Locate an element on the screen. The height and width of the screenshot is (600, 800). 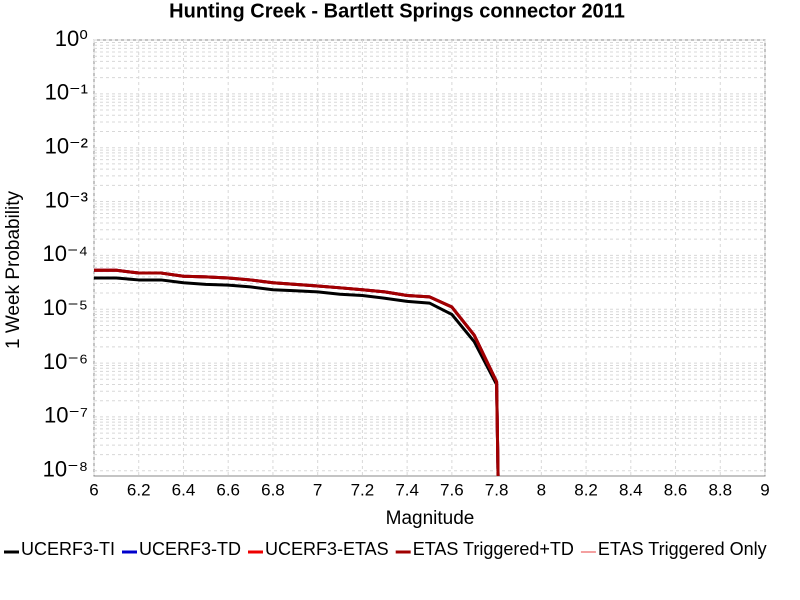
x-tick-label: 9 is located at coordinates (764, 489).